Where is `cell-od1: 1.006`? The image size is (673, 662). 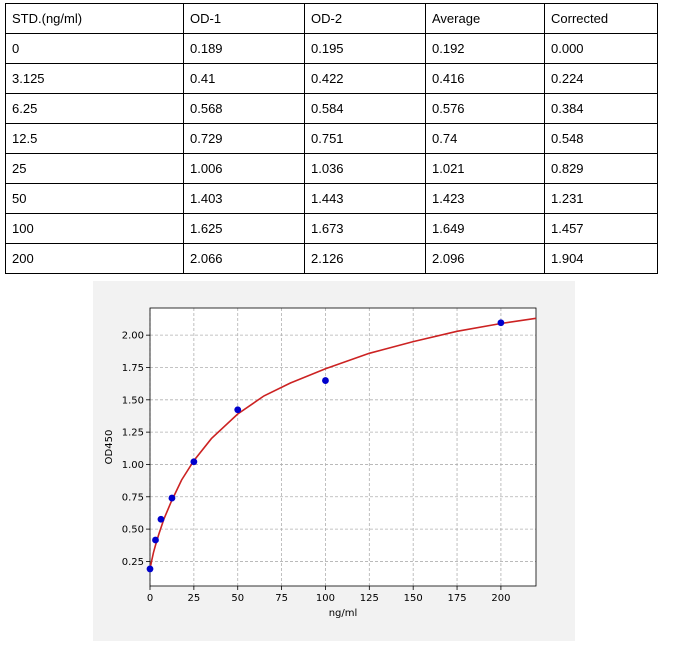 cell-od1: 1.006 is located at coordinates (244, 168).